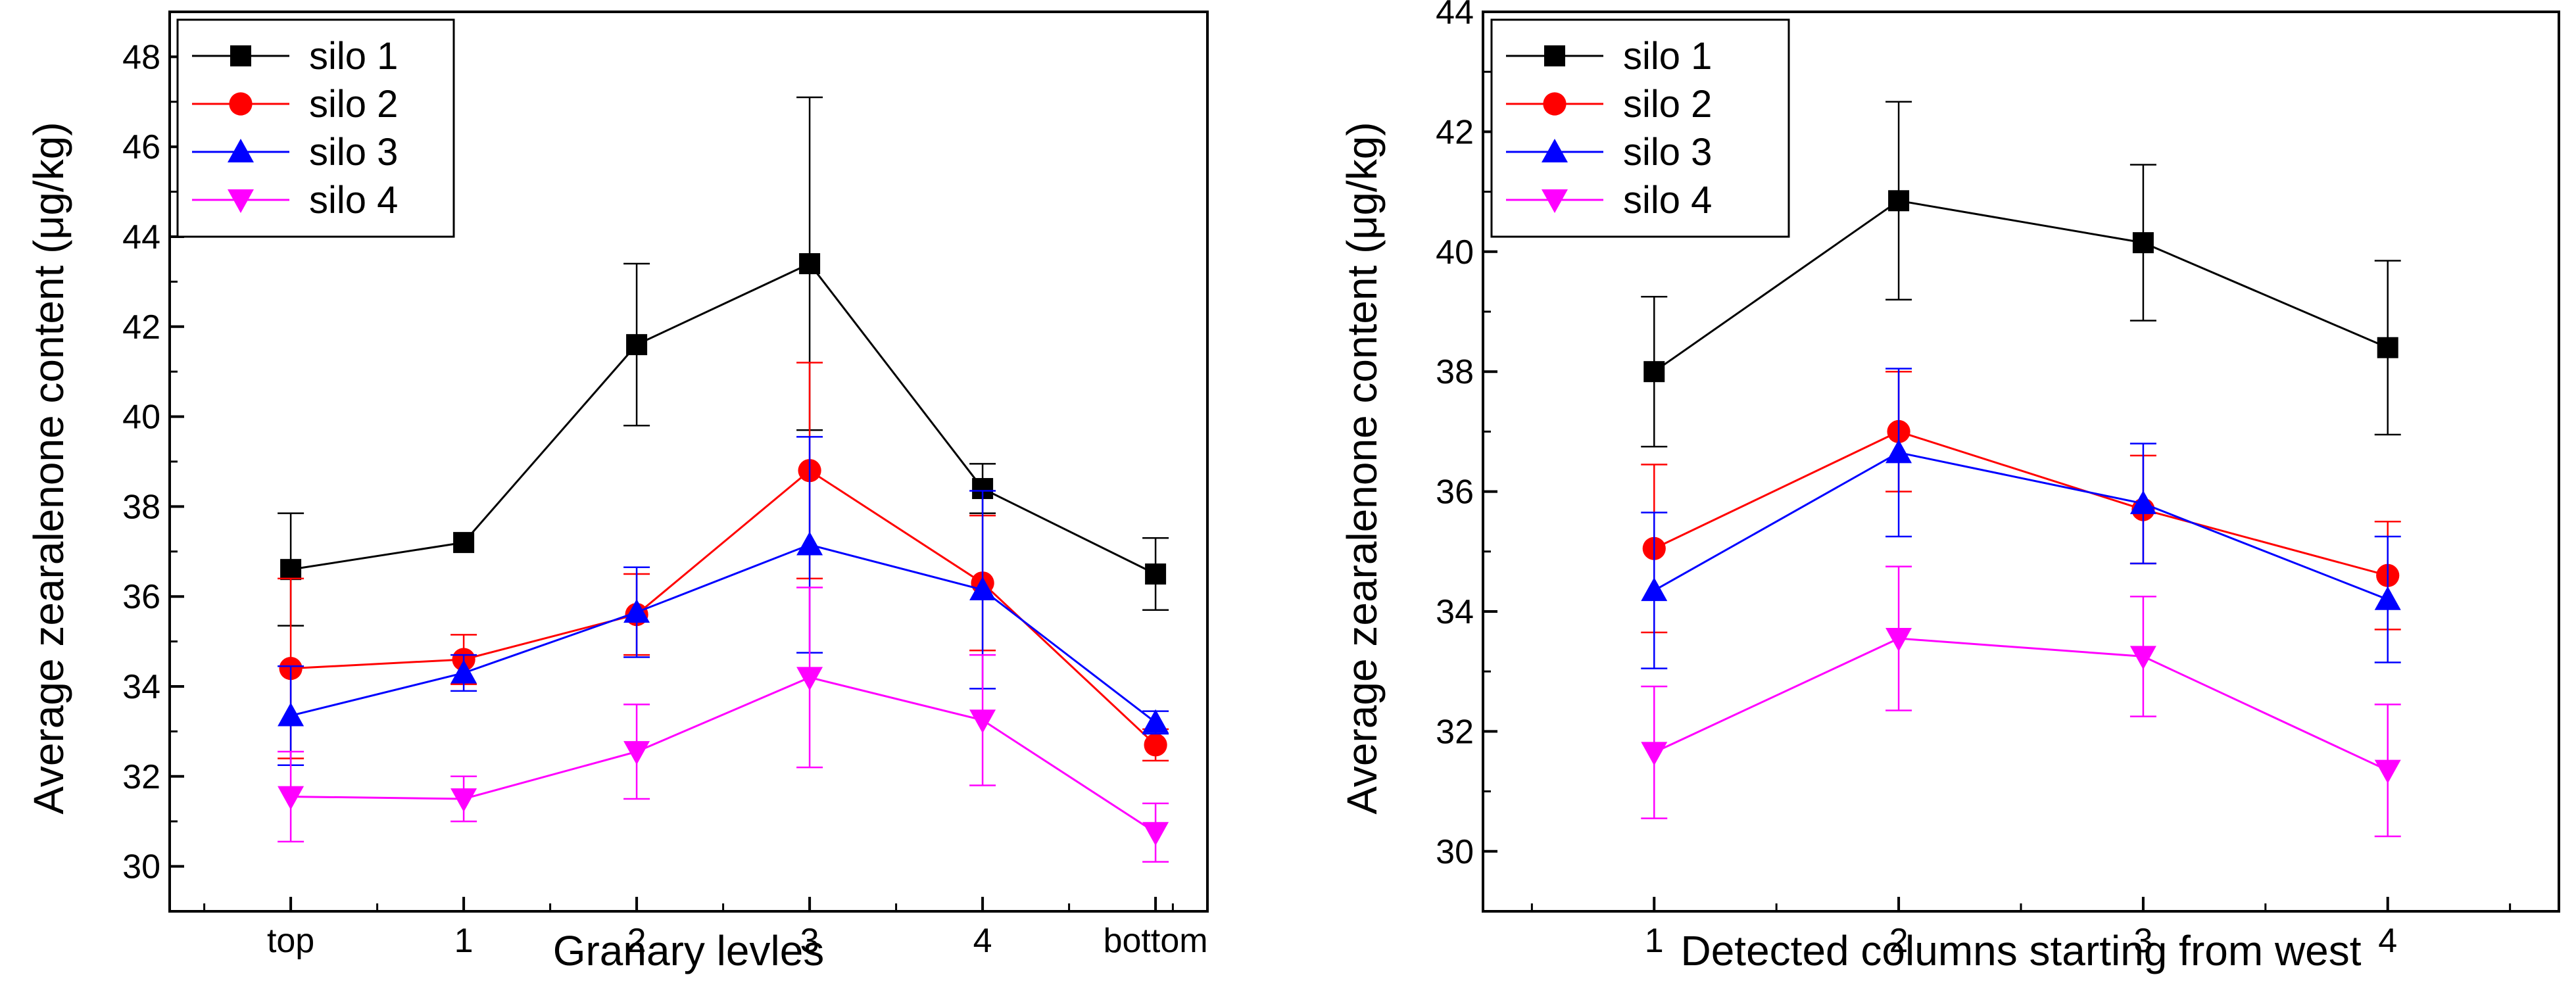 The image size is (2576, 981). Describe the element at coordinates (141, 57) in the screenshot. I see `y-tick-label: 48` at that location.